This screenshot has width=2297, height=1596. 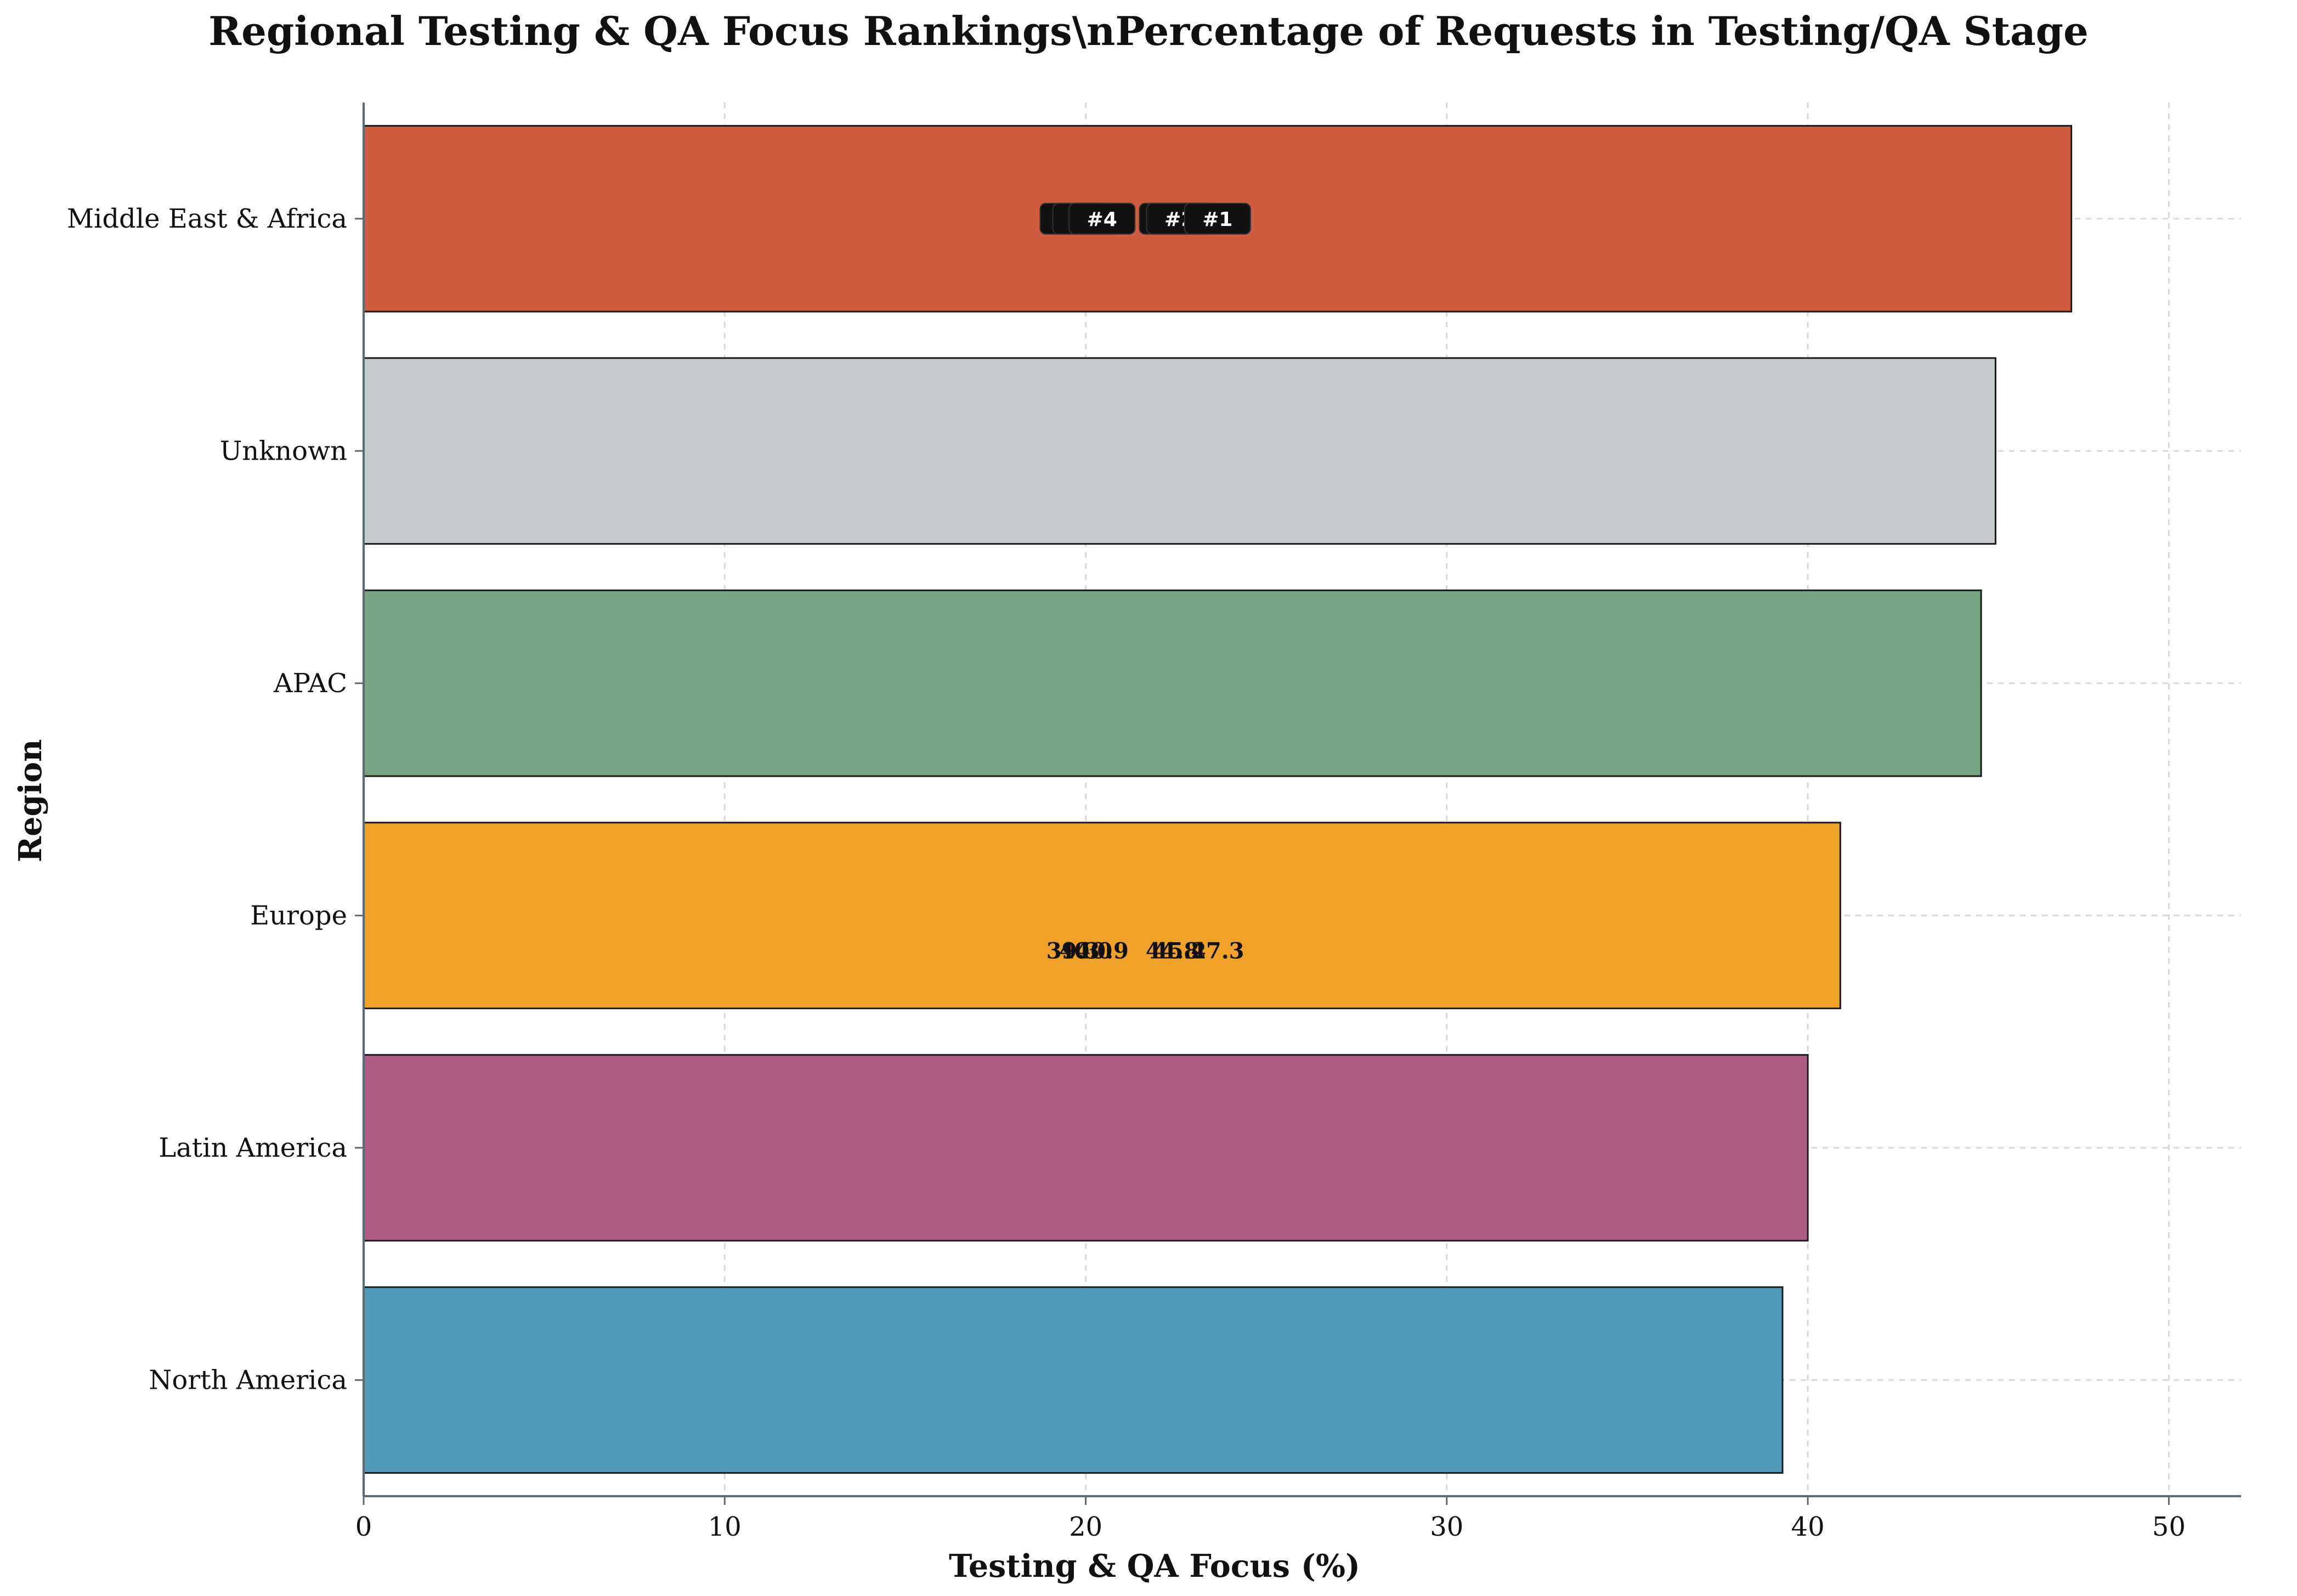 What do you see at coordinates (1217, 951) in the screenshot?
I see `value-label: 47.3` at bounding box center [1217, 951].